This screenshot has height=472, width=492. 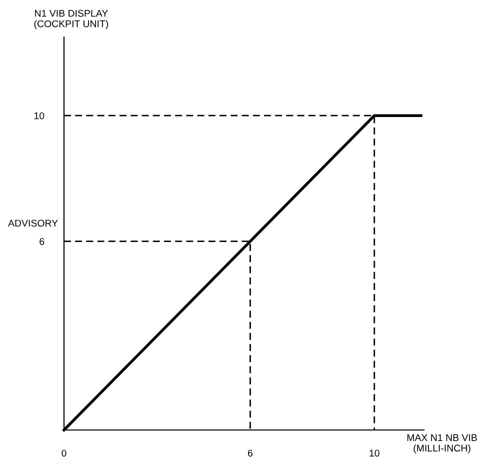 I want to click on text: ADVISORY, so click(x=33, y=223).